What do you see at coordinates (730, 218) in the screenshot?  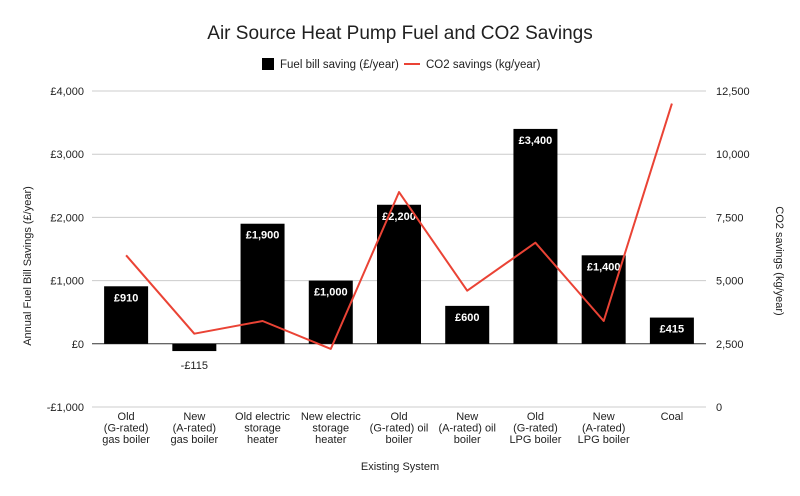 I see `y2-tick-label: 7,500` at bounding box center [730, 218].